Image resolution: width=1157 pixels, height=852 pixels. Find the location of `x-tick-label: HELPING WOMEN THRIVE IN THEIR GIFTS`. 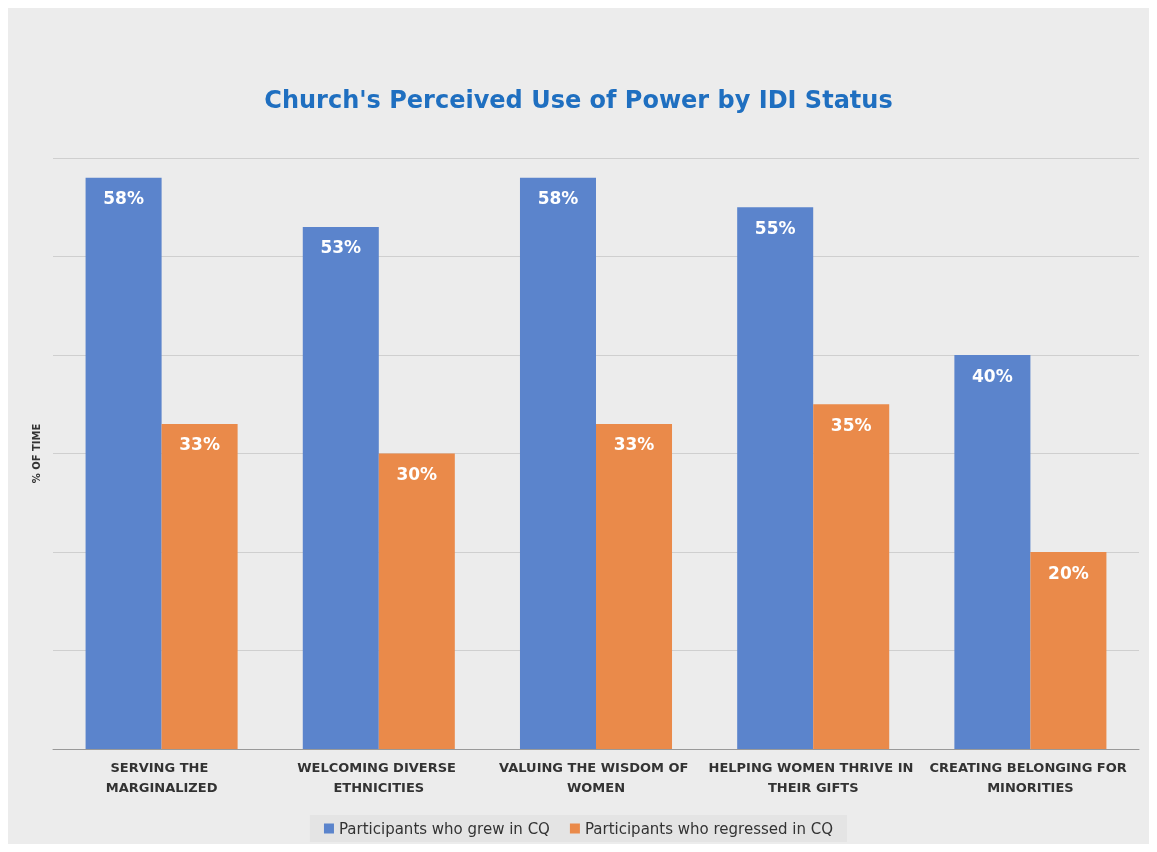

x-tick-label: HELPING WOMEN THRIVE IN THEIR GIFTS is located at coordinates (813, 777).